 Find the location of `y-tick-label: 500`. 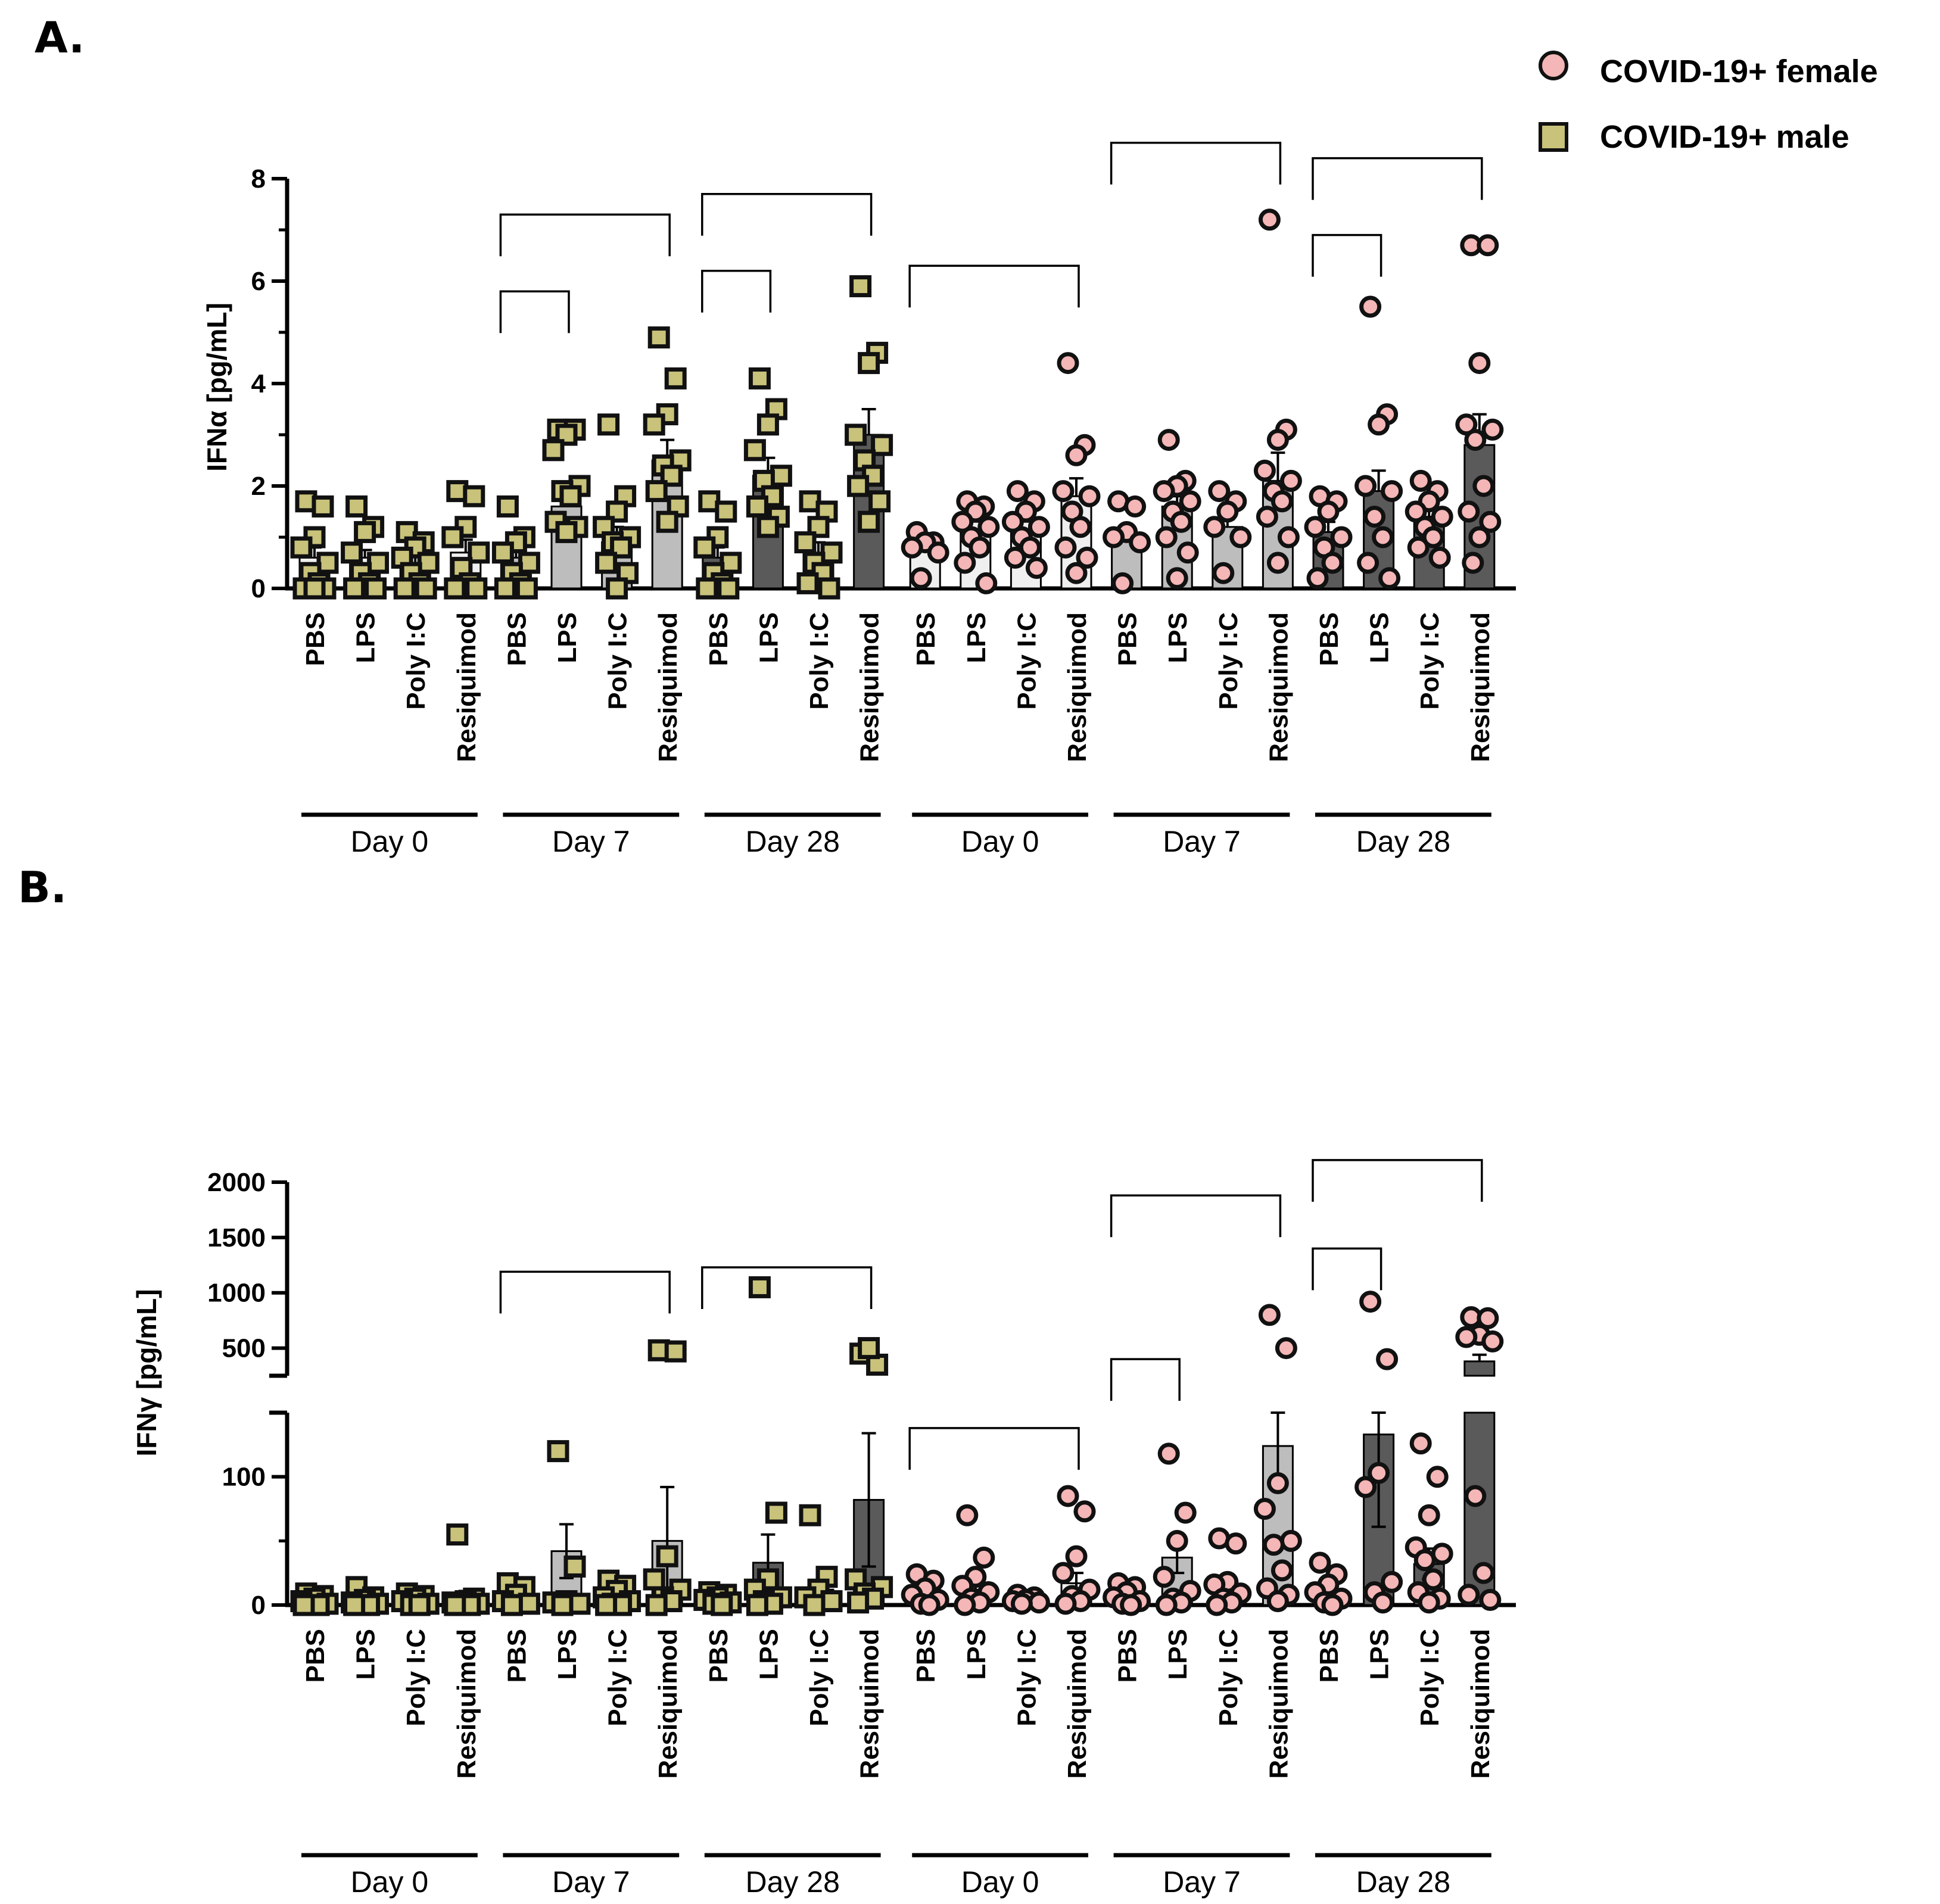

y-tick-label: 500 is located at coordinates (244, 1348).